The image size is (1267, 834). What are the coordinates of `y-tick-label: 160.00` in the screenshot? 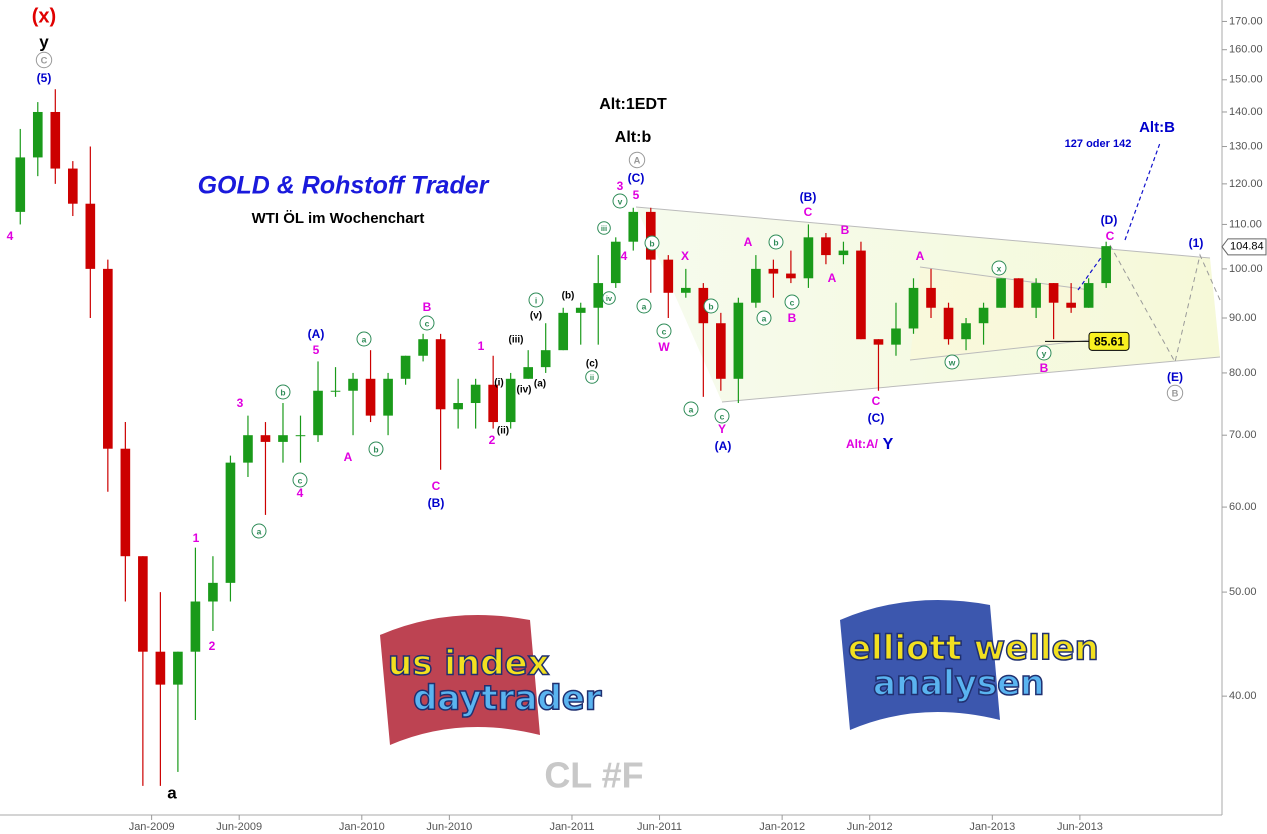 It's located at (1246, 50).